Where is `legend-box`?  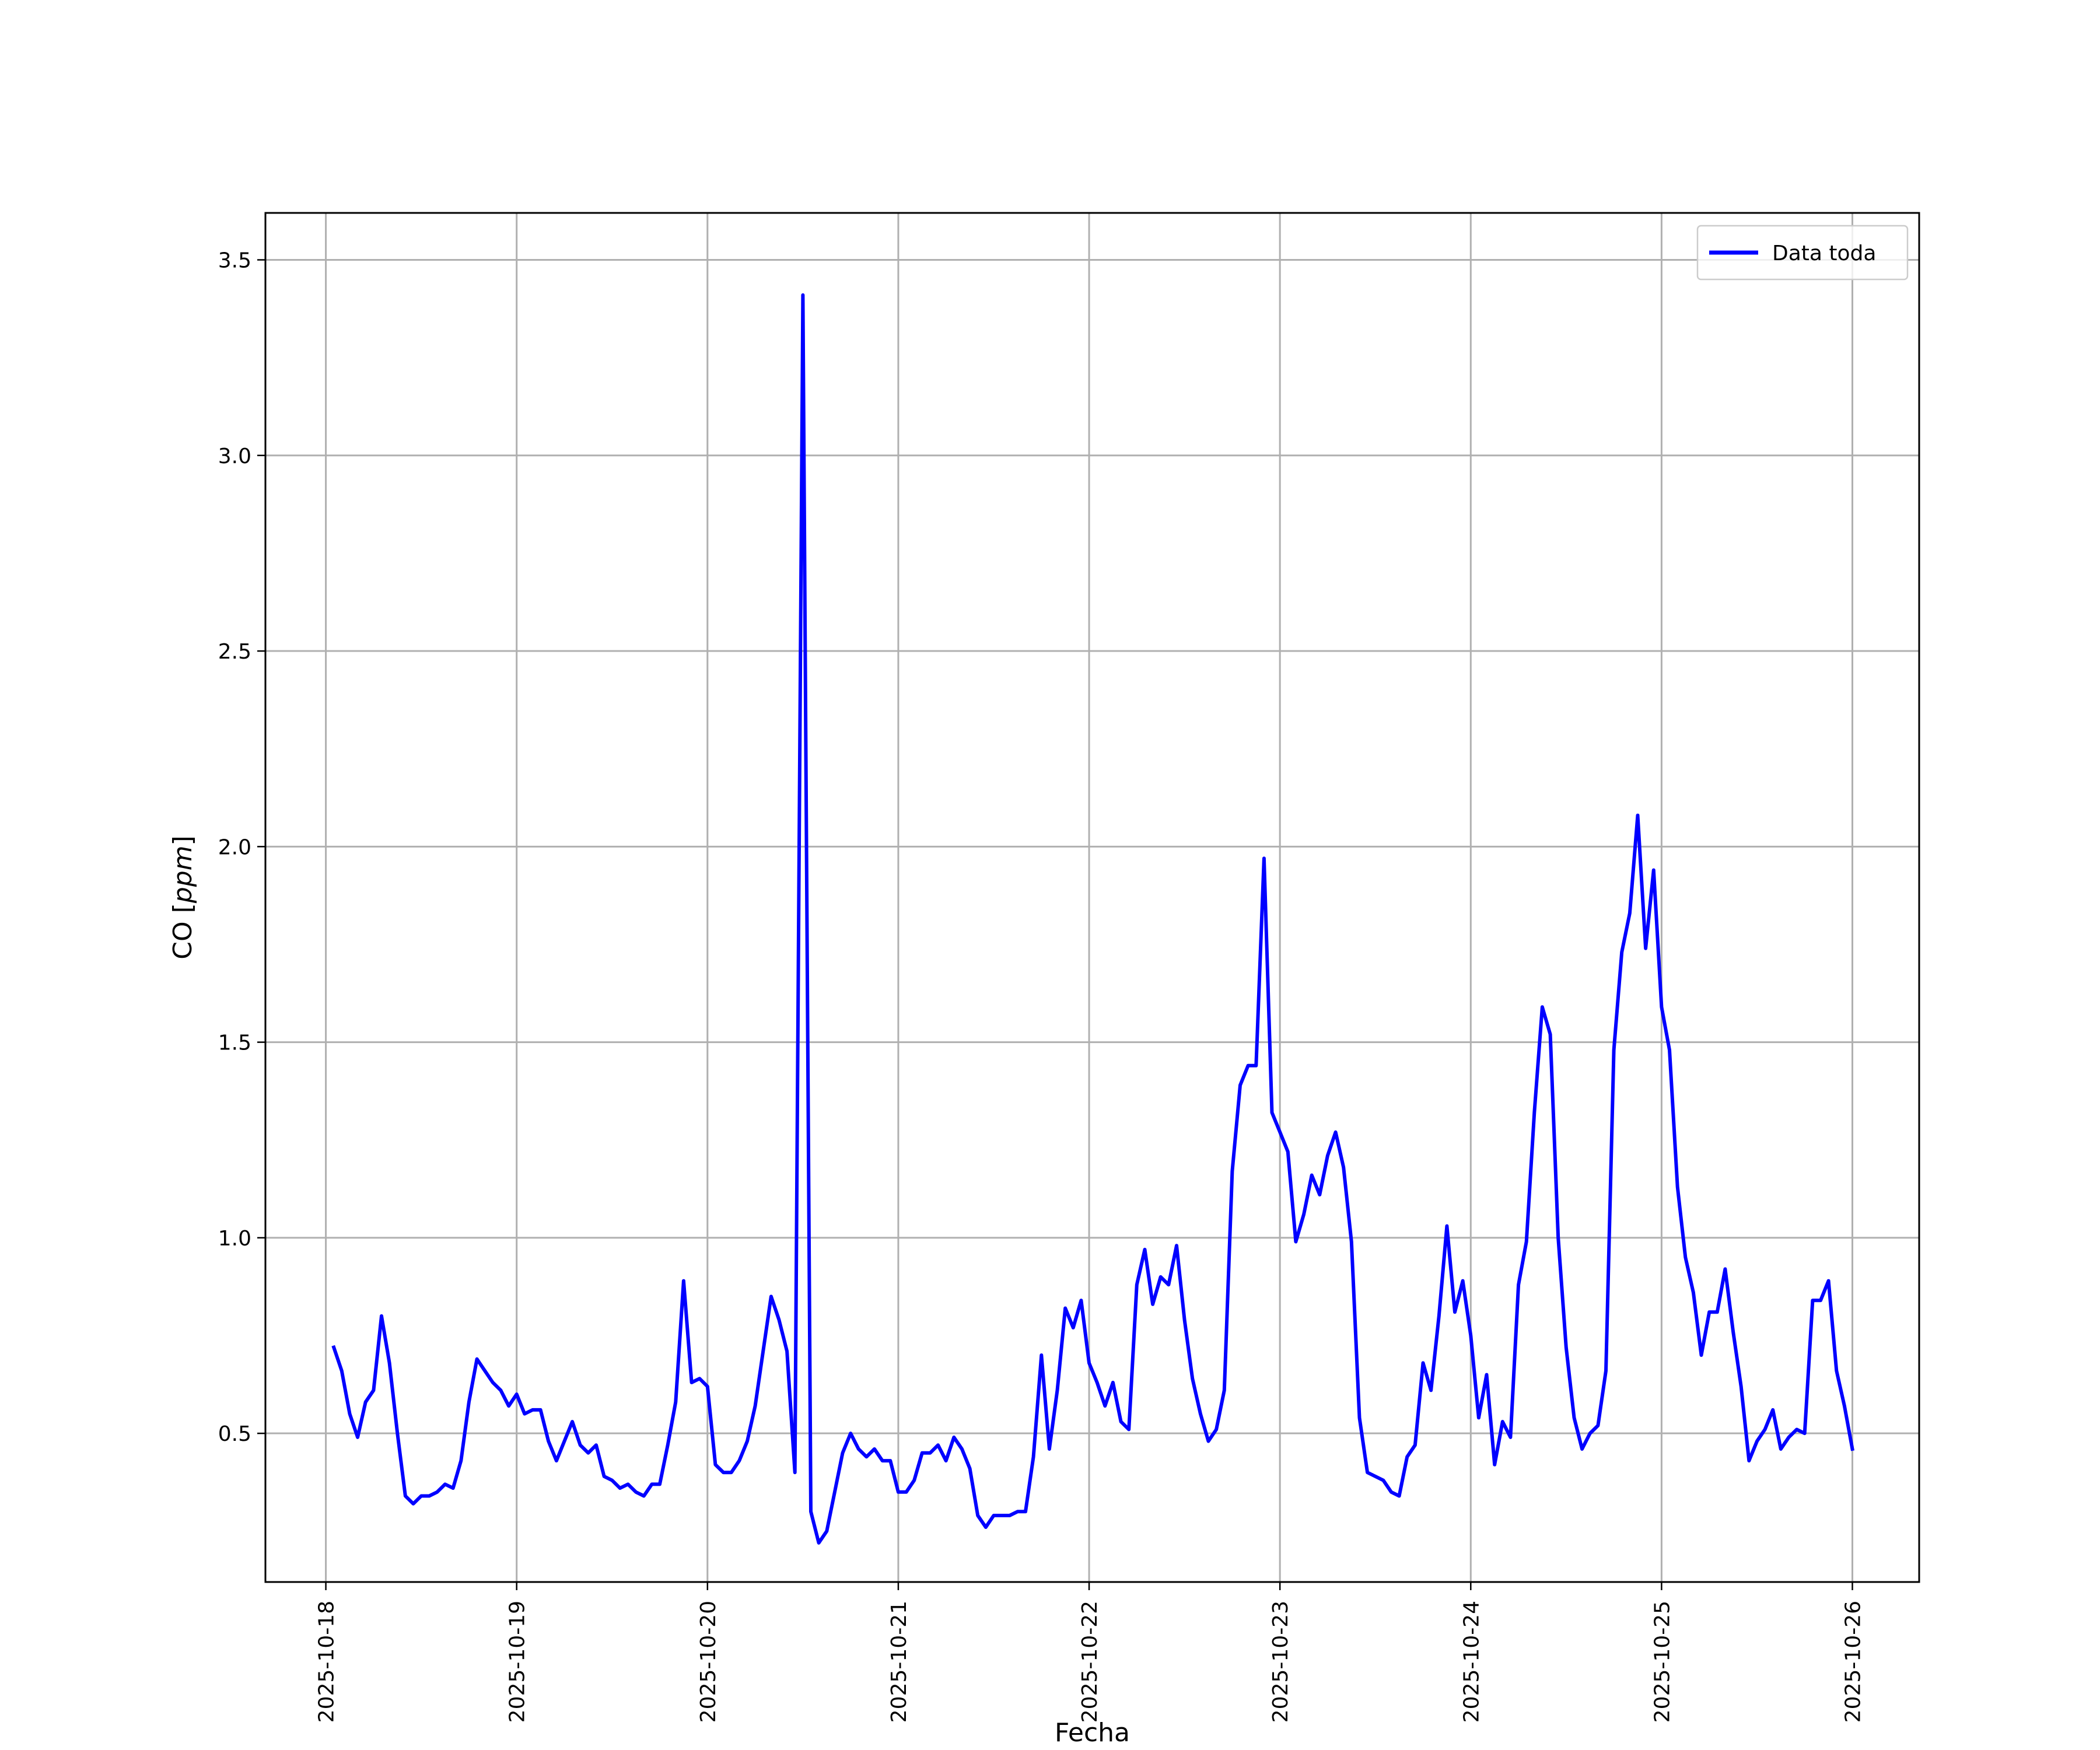
legend-box is located at coordinates (1803, 253).